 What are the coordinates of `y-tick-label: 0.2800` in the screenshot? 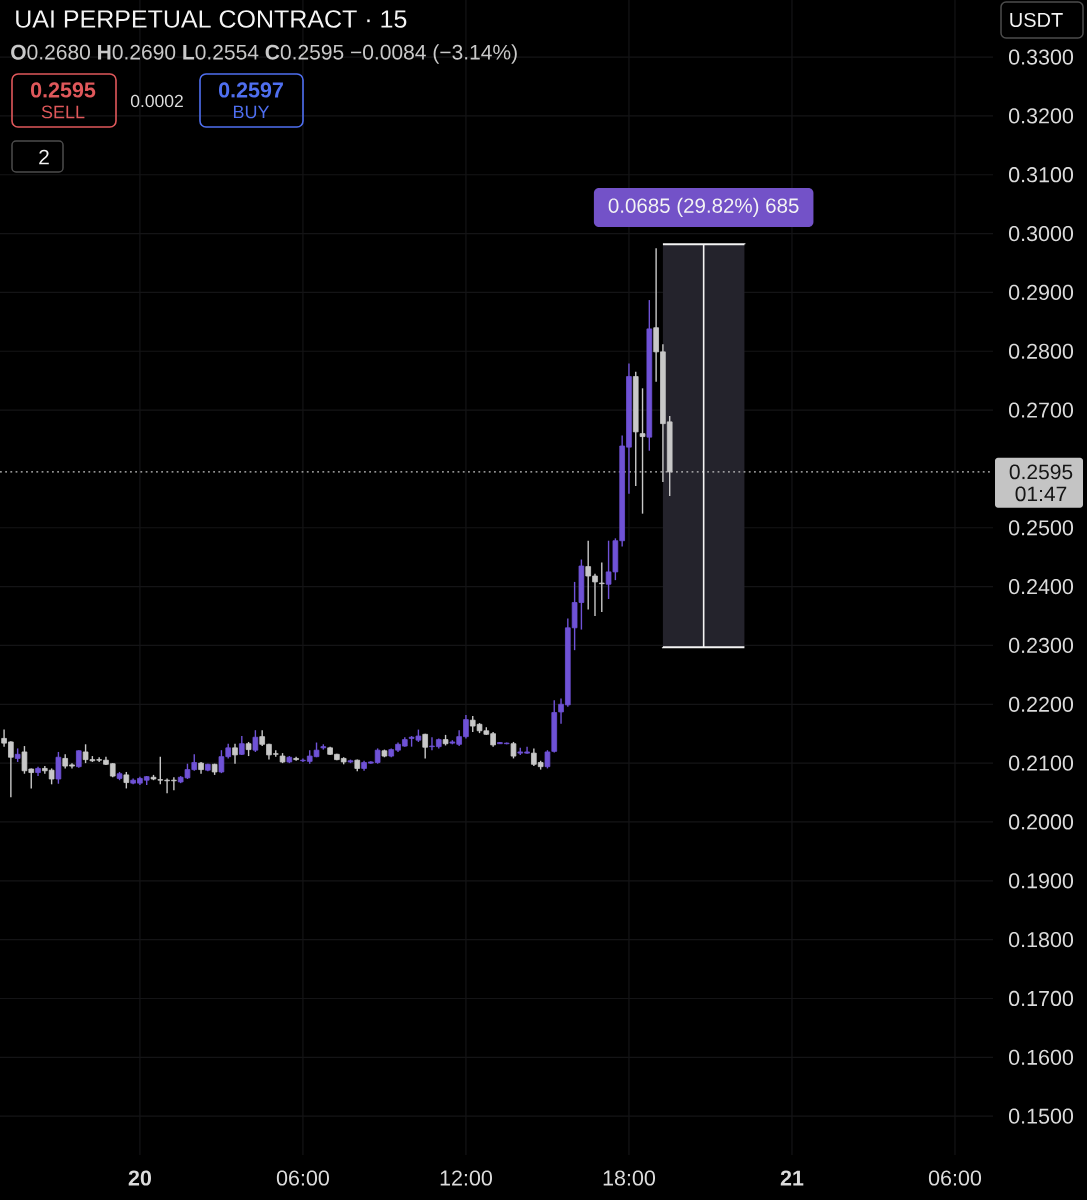 It's located at (1041, 351).